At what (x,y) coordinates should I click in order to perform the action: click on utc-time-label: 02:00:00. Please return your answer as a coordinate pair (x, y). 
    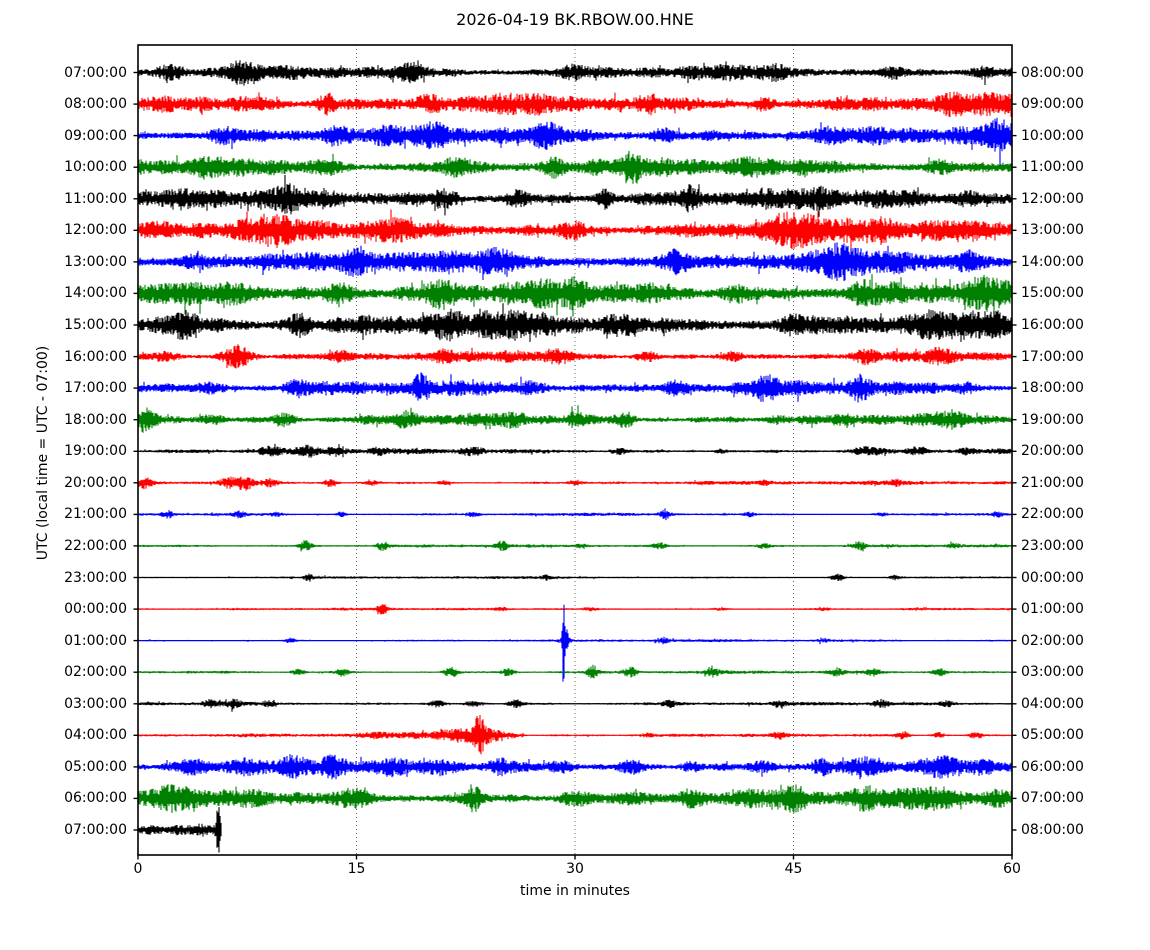
    Looking at the image, I should click on (95, 672).